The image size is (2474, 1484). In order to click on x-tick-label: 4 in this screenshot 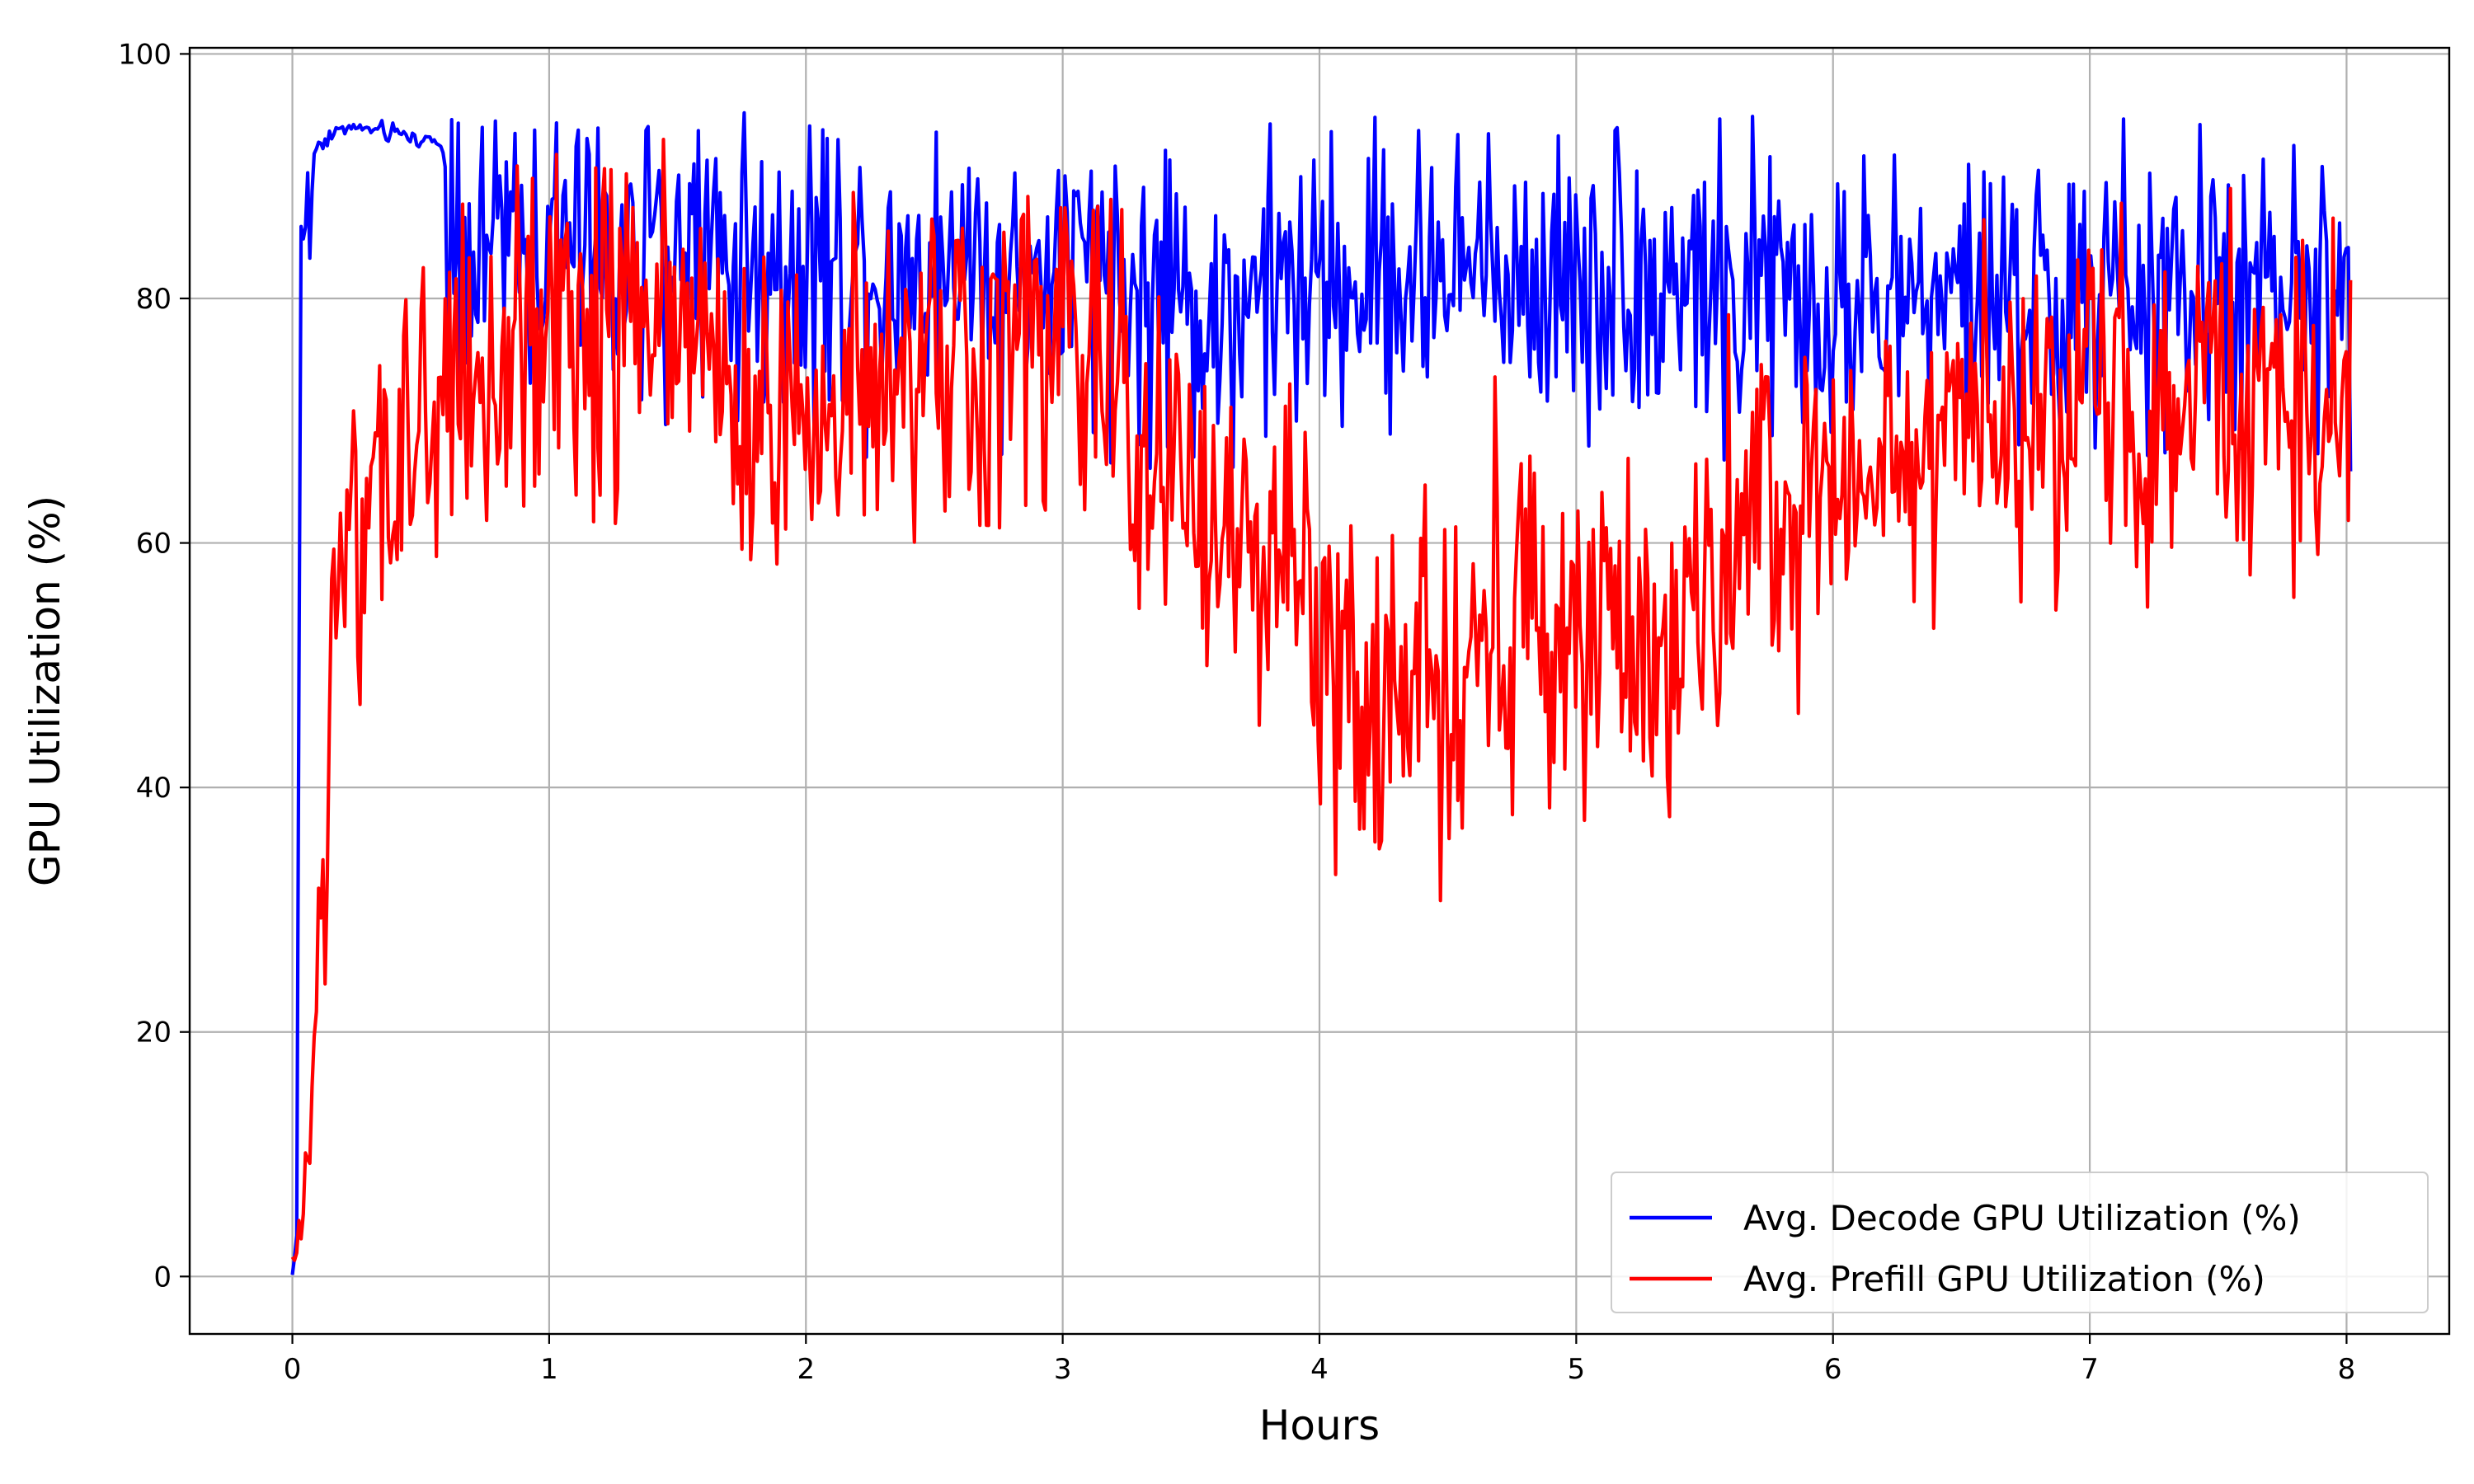, I will do `click(1319, 1369)`.